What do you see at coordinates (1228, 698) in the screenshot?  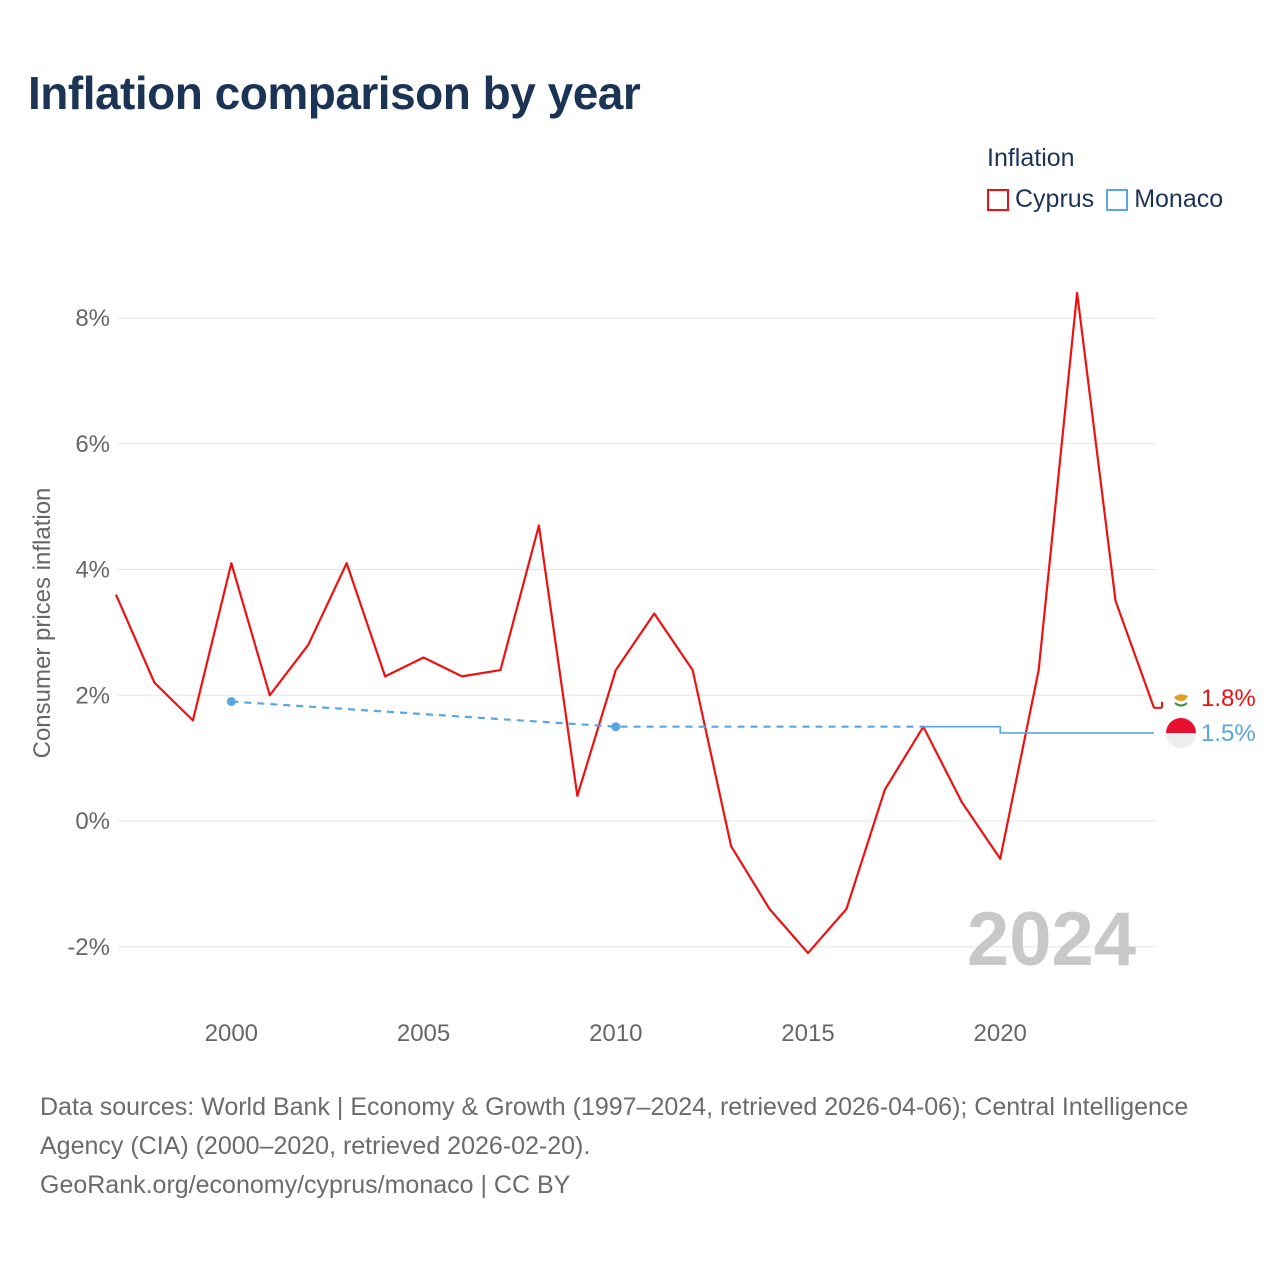 I see `end-label-cyprus: 1.8%` at bounding box center [1228, 698].